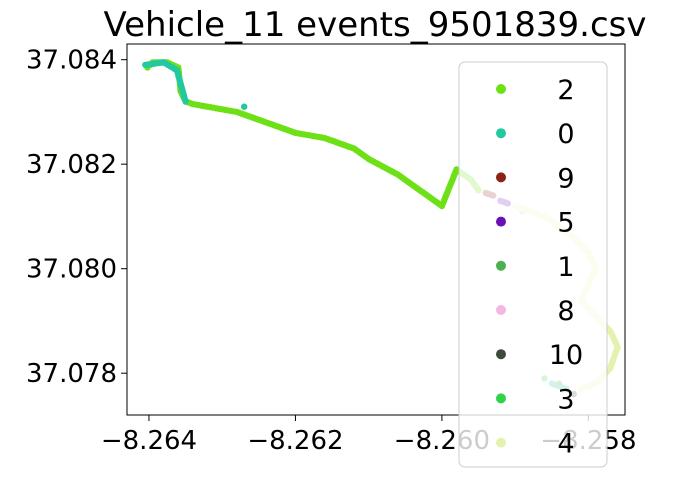 The height and width of the screenshot is (479, 677). Describe the element at coordinates (565, 178) in the screenshot. I see `legend-label-9: 9` at that location.